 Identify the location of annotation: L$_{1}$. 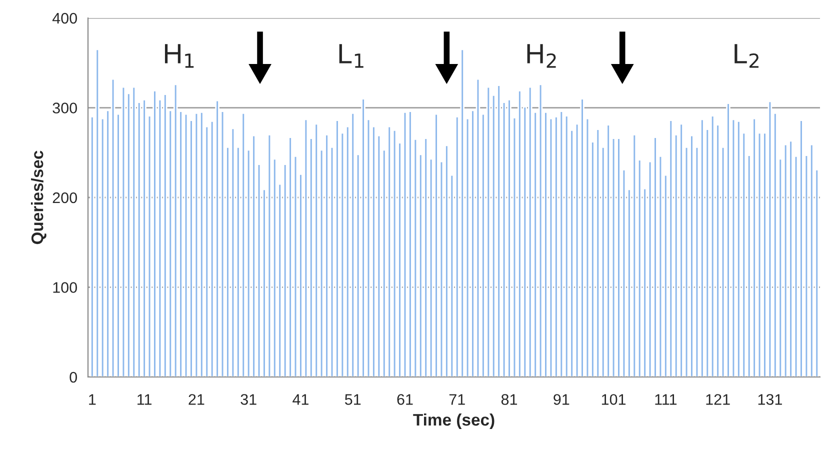
(351, 56).